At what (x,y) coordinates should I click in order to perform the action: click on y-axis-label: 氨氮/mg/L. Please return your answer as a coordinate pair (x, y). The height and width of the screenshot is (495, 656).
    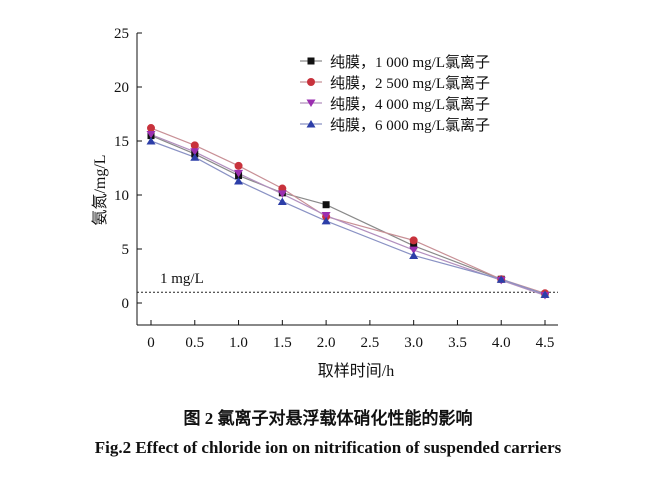
    Looking at the image, I should click on (100, 189).